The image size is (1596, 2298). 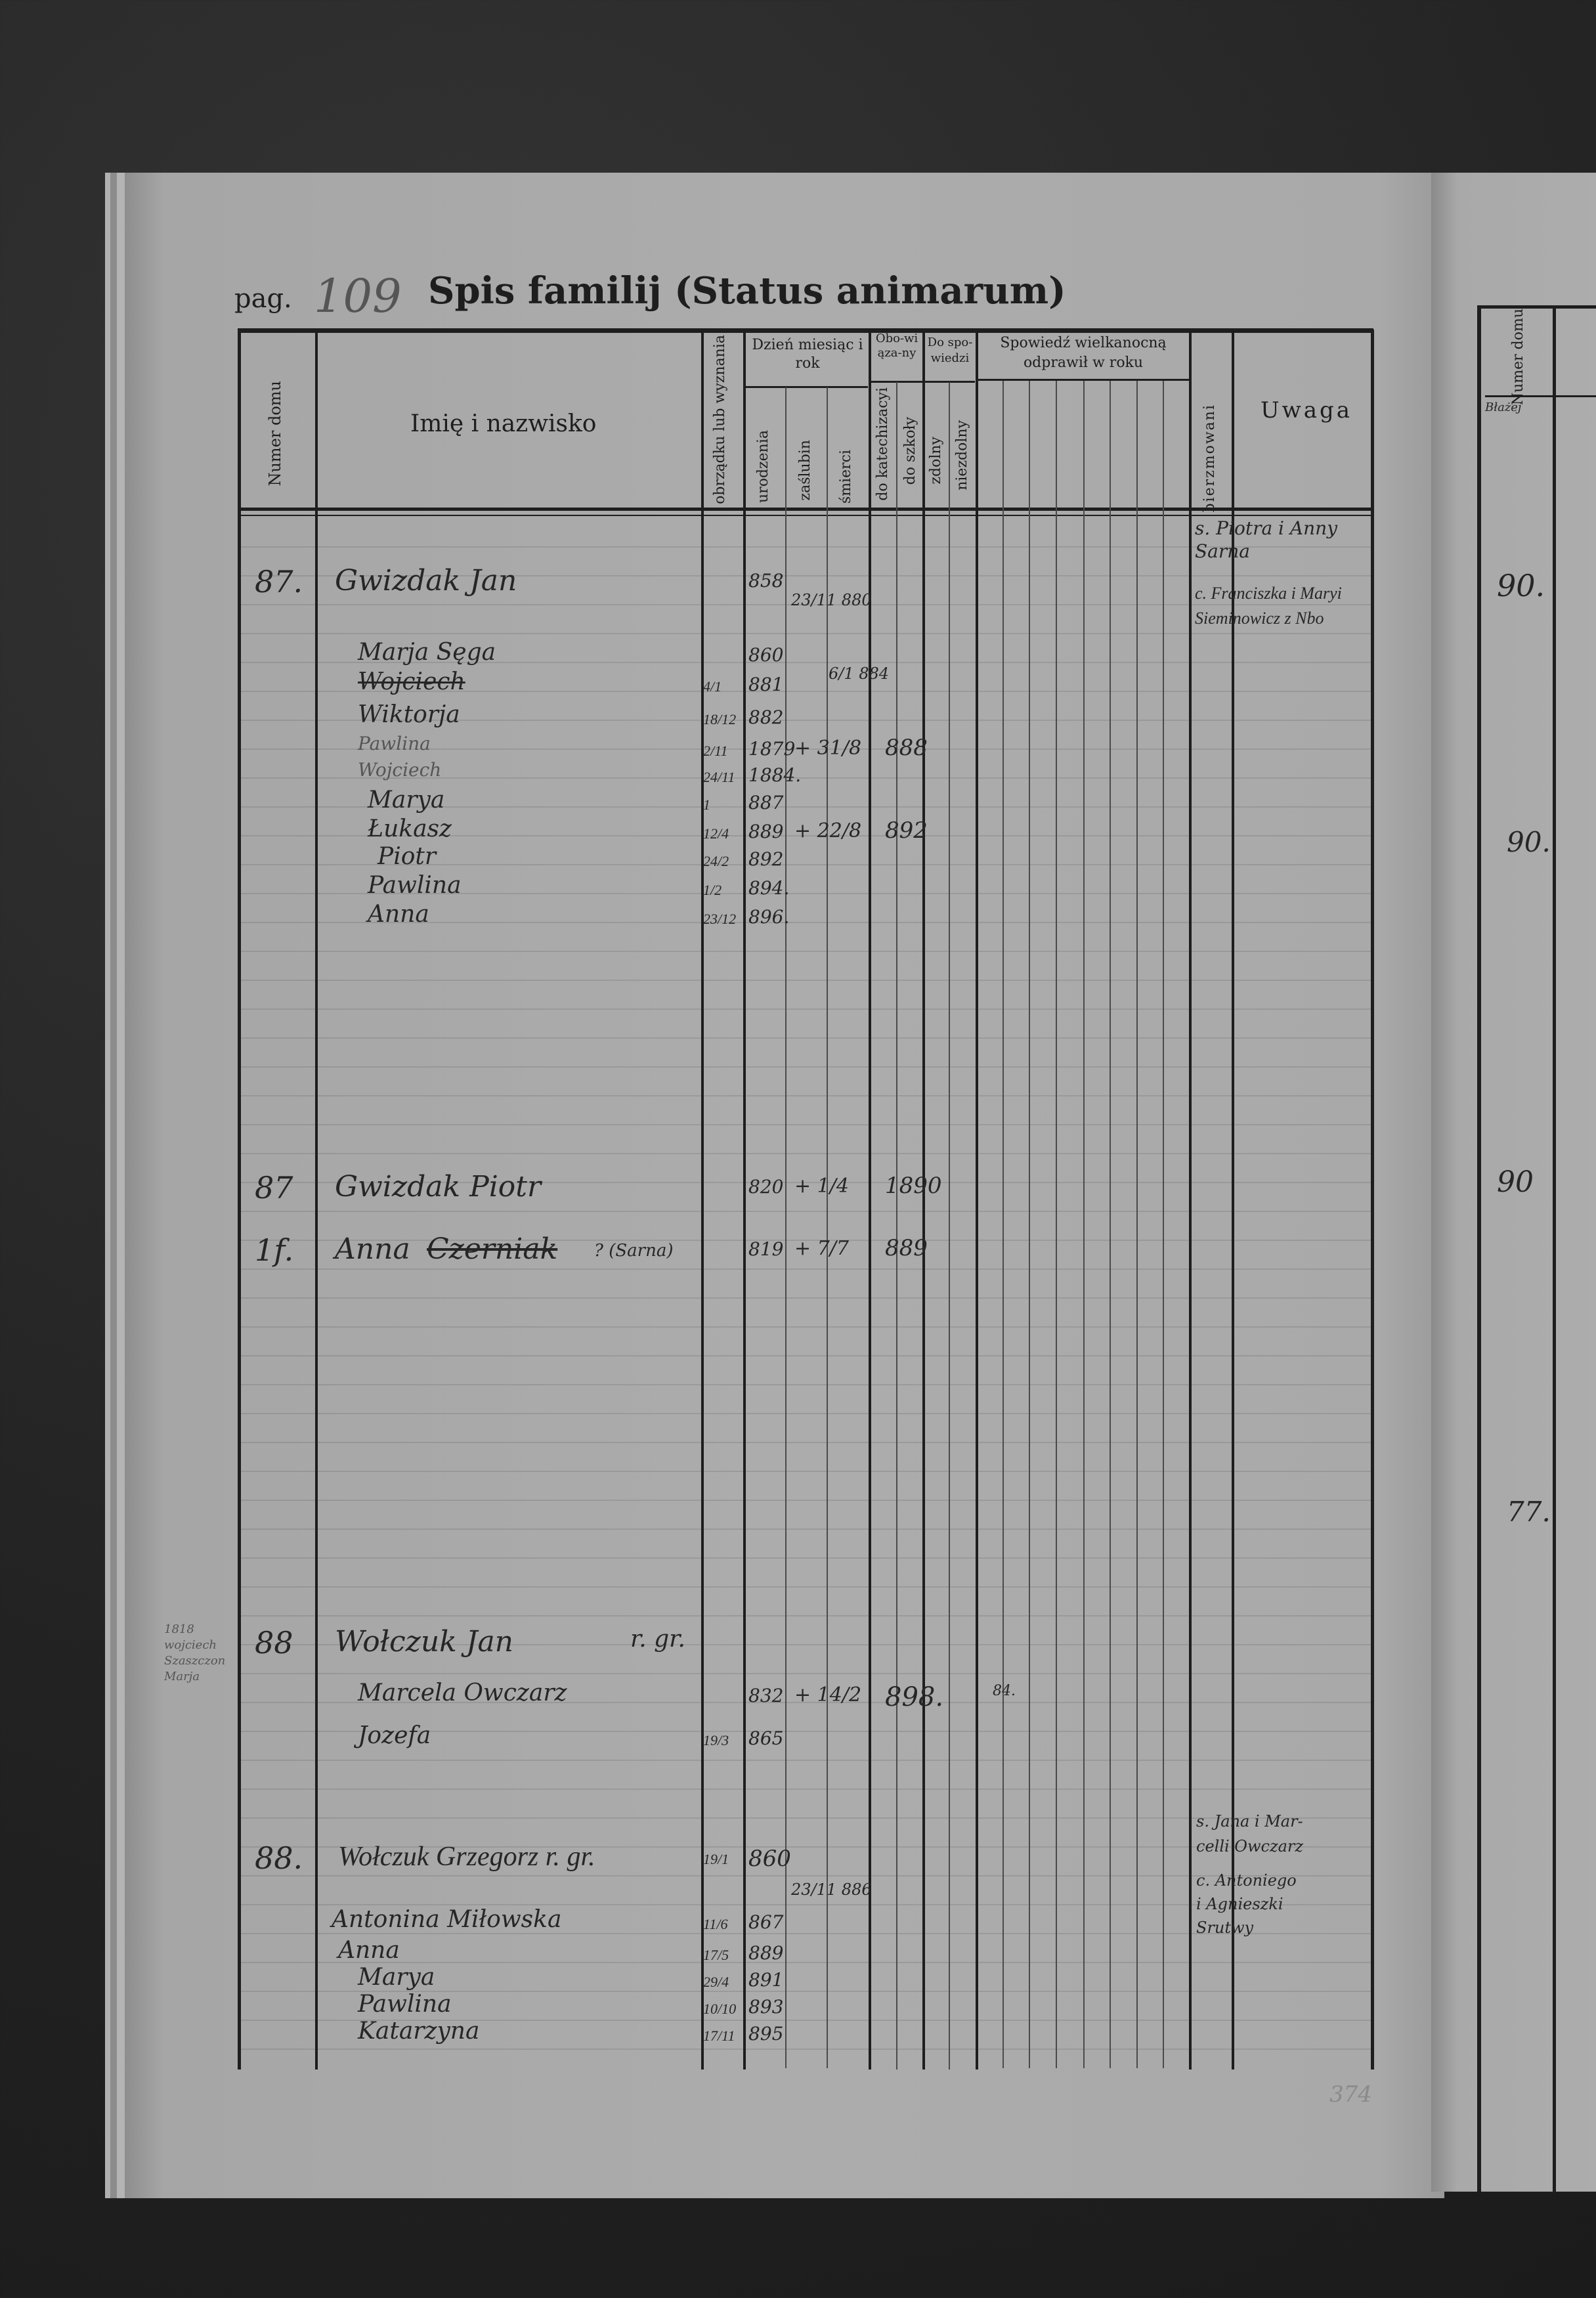 I want to click on page-label: pag., so click(x=263, y=299).